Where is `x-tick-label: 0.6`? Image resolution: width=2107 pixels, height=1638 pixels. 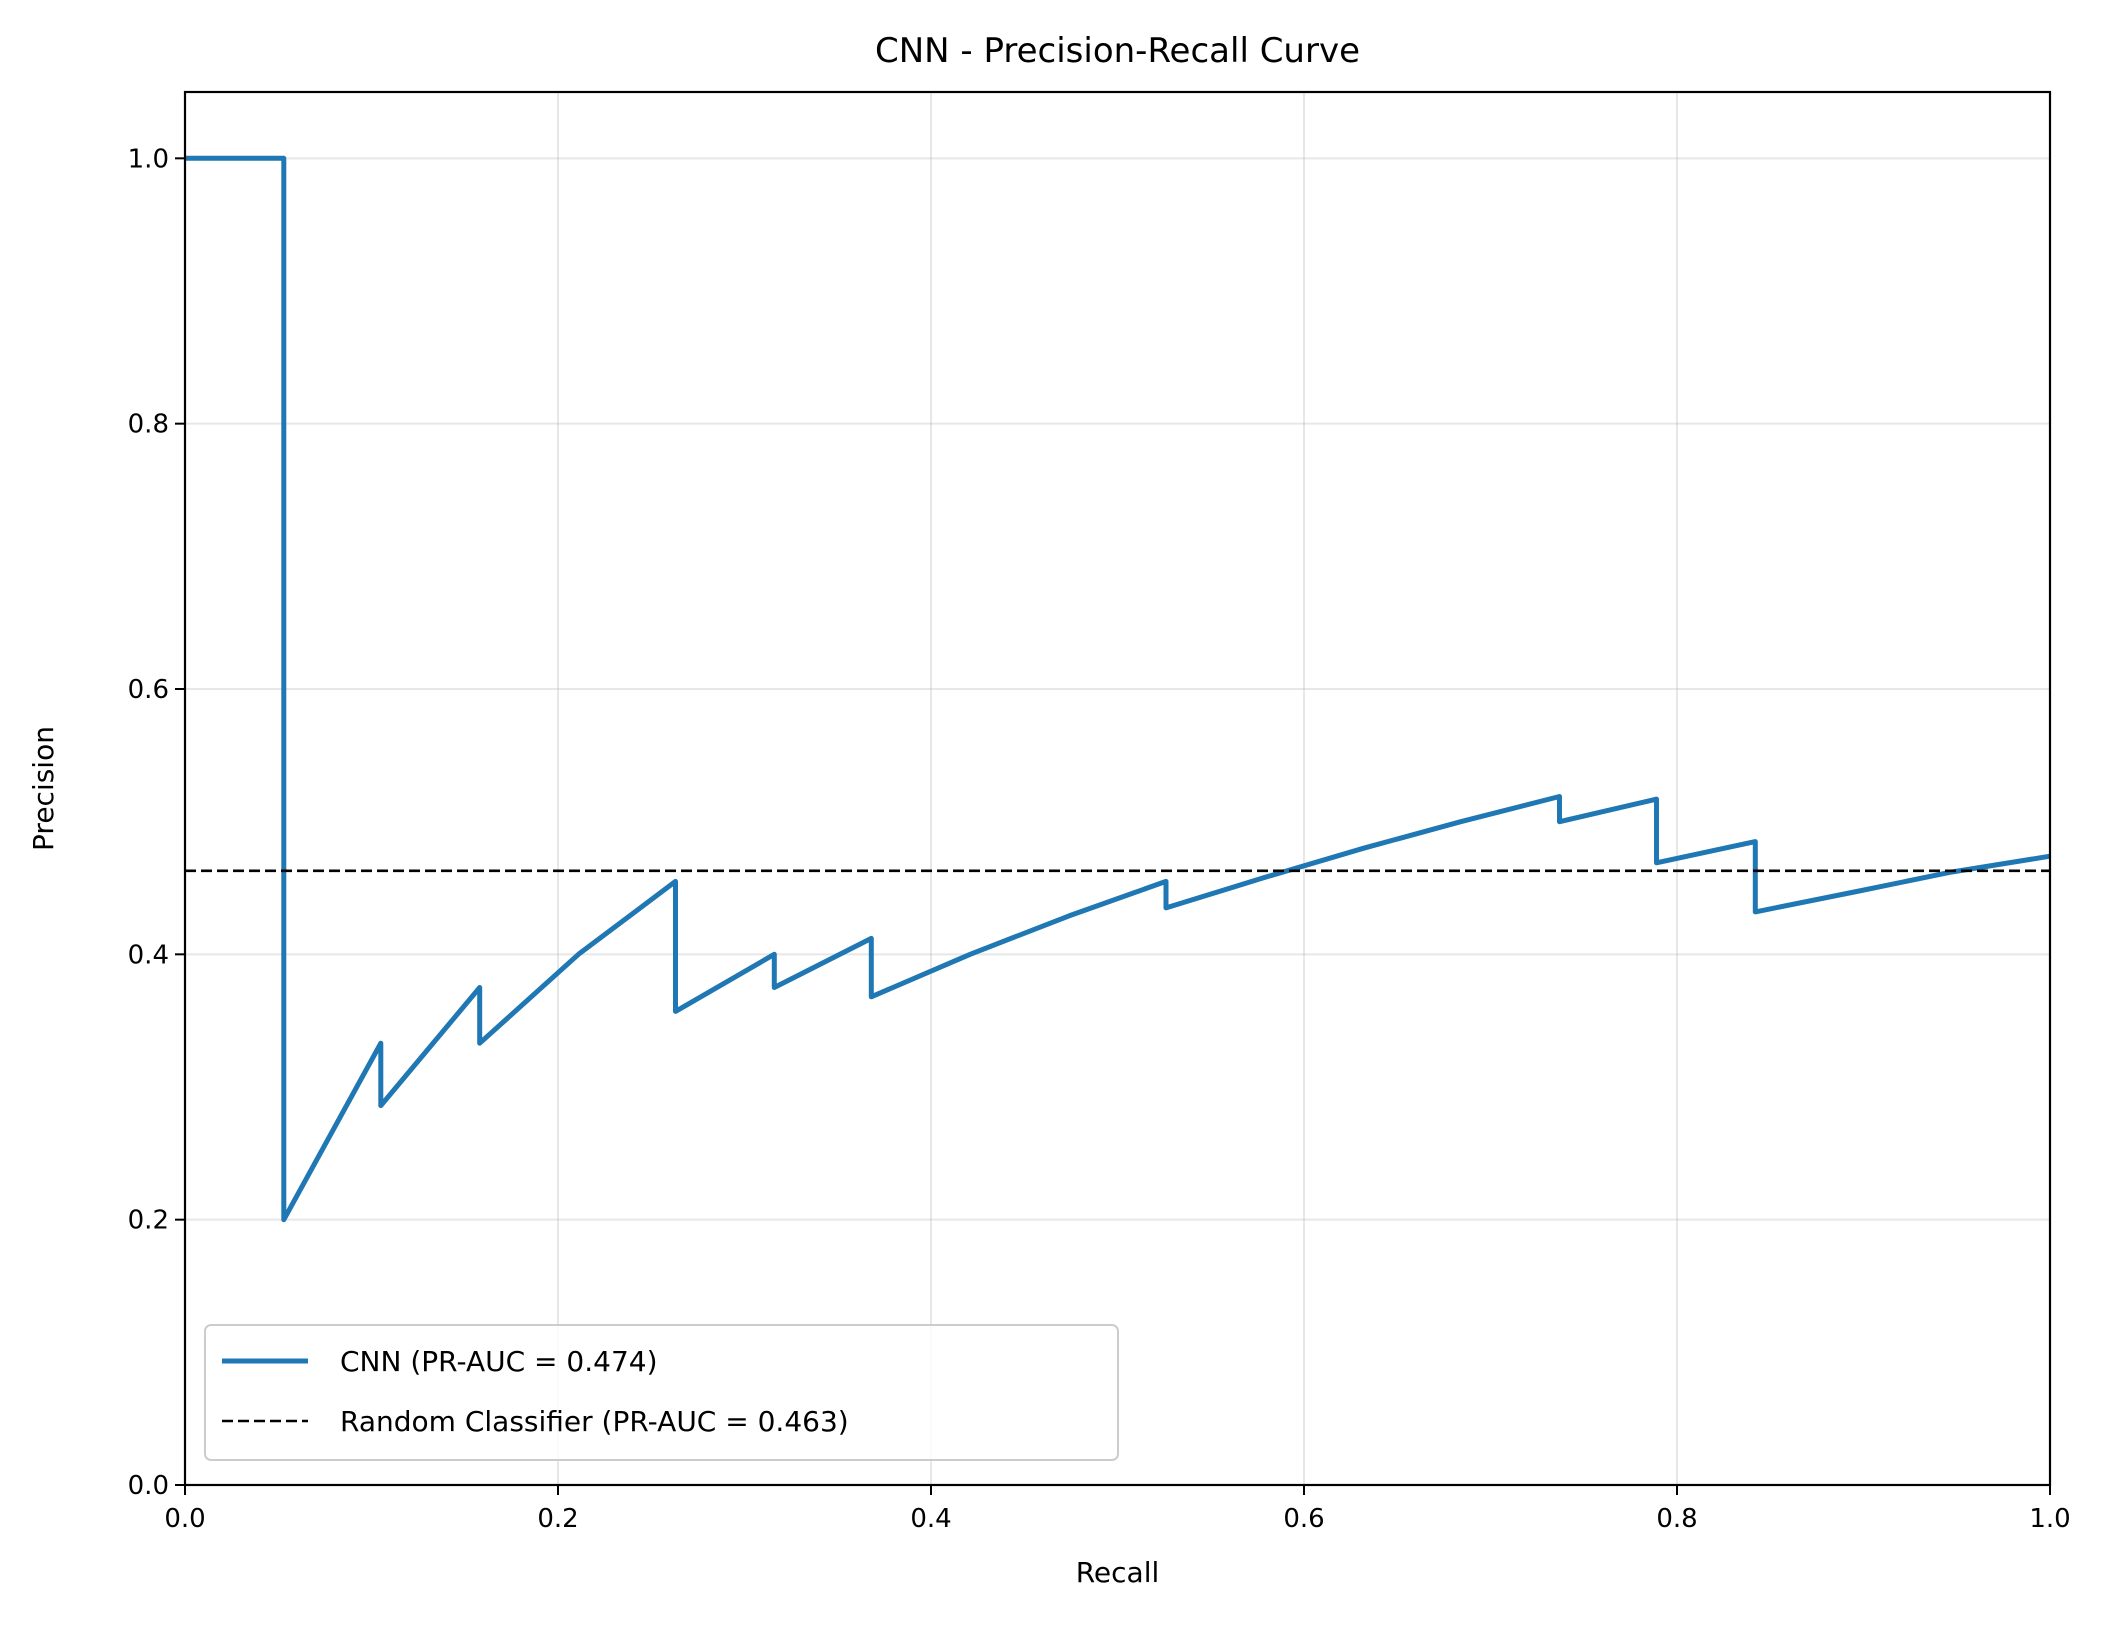 x-tick-label: 0.6 is located at coordinates (1303, 1519).